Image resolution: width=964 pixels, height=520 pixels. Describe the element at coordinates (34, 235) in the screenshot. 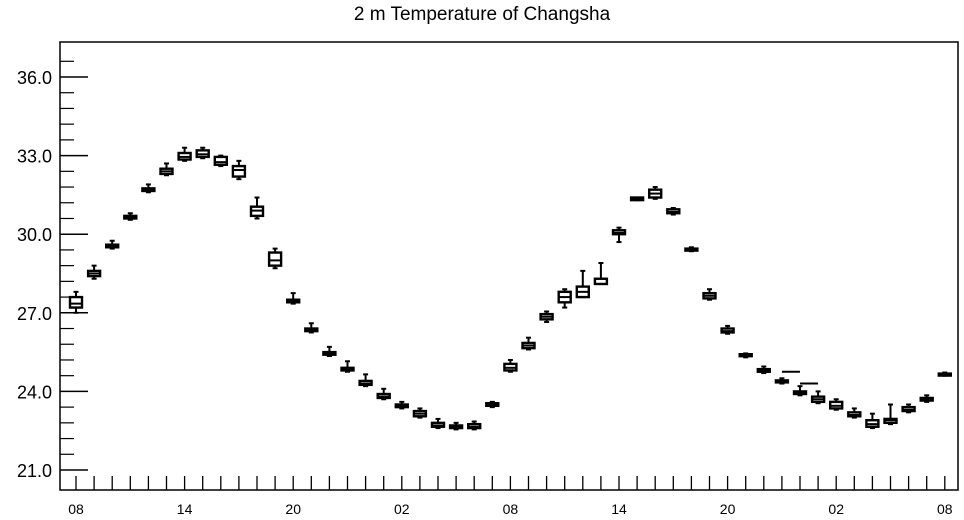

I see `y-tick-label: 30.0` at that location.